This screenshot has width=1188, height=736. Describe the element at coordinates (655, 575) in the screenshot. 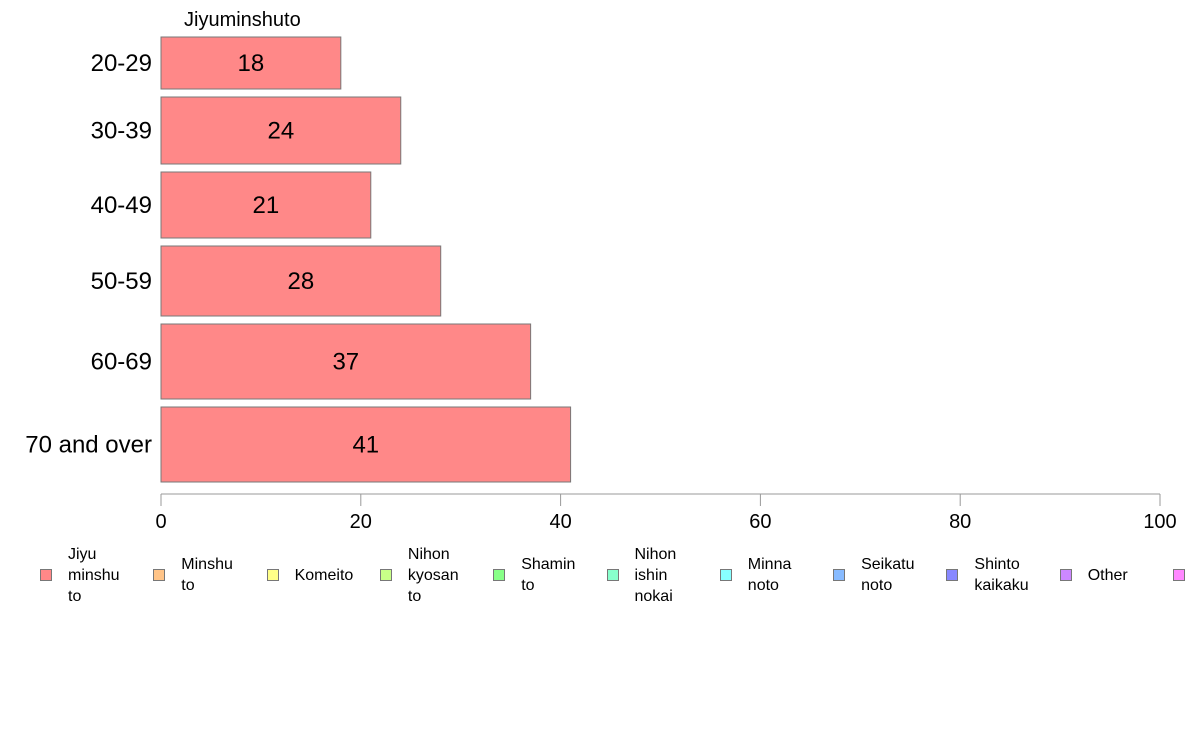

I see `legend-label: Nihon ishin nokai` at that location.